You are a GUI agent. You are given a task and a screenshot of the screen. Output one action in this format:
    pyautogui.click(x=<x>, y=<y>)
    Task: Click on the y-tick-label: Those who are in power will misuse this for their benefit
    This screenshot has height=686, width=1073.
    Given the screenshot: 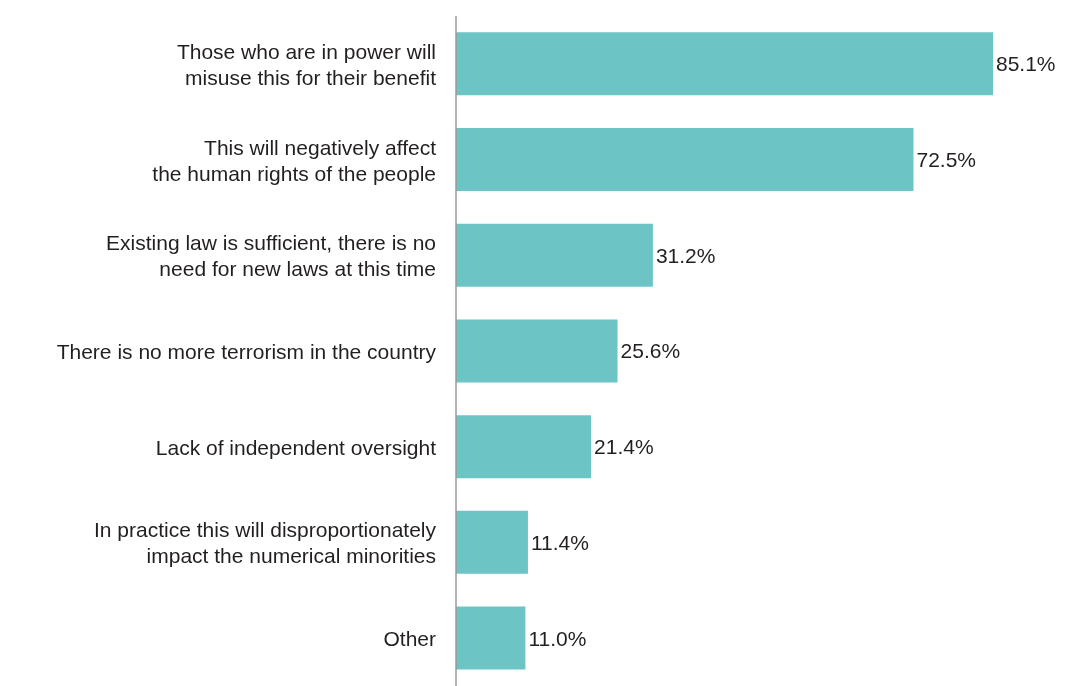 What is the action you would take?
    pyautogui.click(x=306, y=64)
    